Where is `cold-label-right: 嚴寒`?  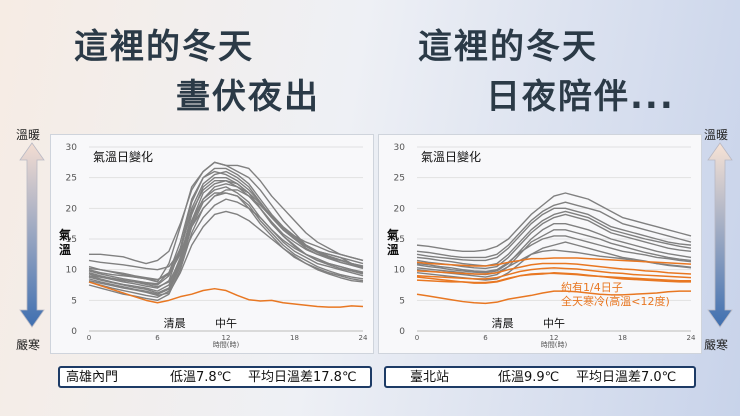 cold-label-right: 嚴寒 is located at coordinates (716, 345).